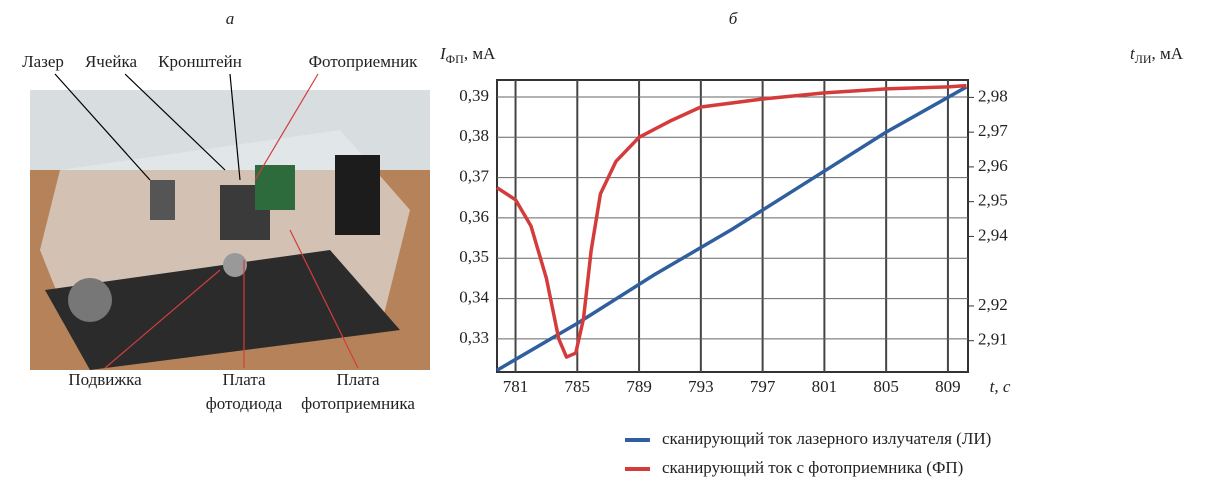 The image size is (1221, 495). Describe the element at coordinates (474, 135) in the screenshot. I see `y-tick-label: 0,38` at that location.